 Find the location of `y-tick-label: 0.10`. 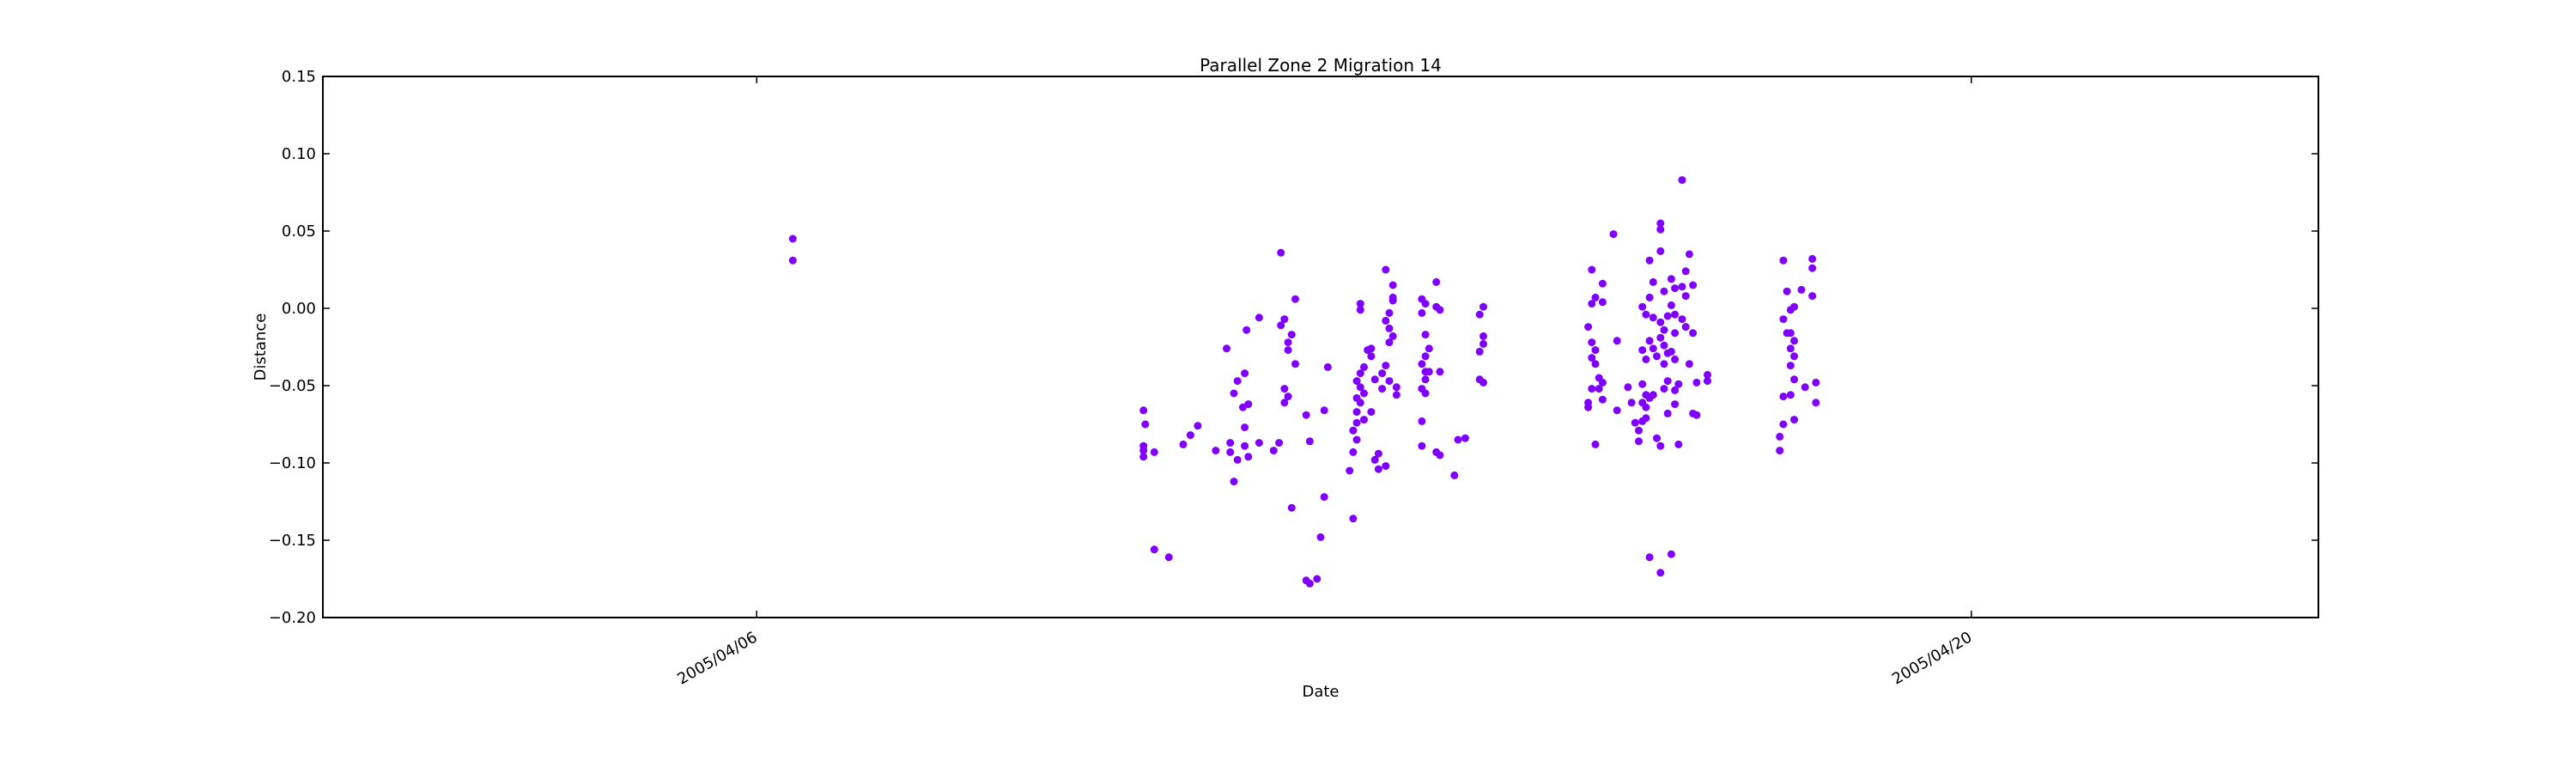

y-tick-label: 0.10 is located at coordinates (299, 154).